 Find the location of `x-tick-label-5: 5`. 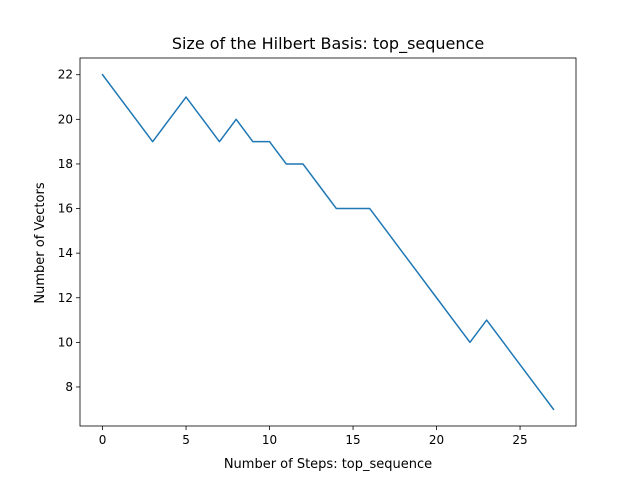

x-tick-label-5: 5 is located at coordinates (186, 440).